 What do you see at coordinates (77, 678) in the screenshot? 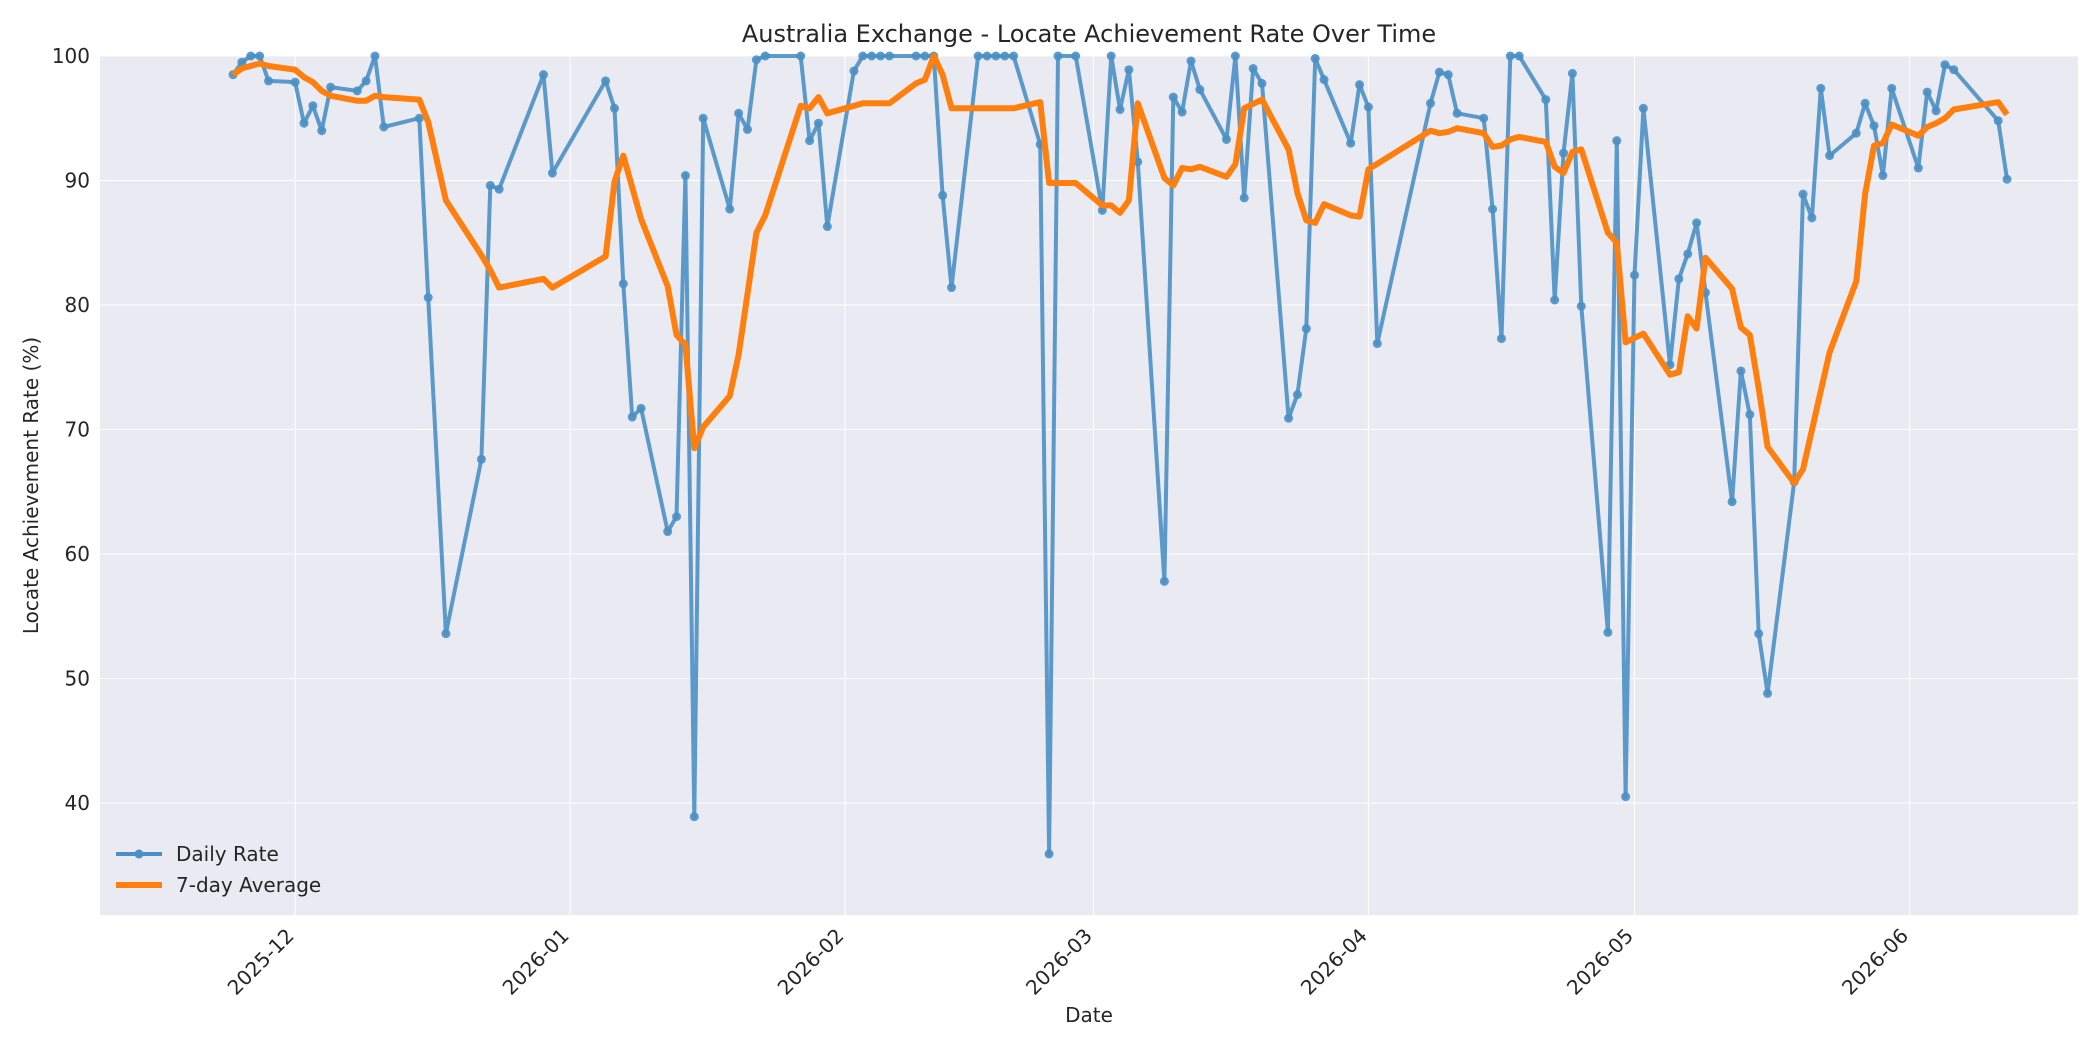
I see `y-tick-label: 50` at bounding box center [77, 678].